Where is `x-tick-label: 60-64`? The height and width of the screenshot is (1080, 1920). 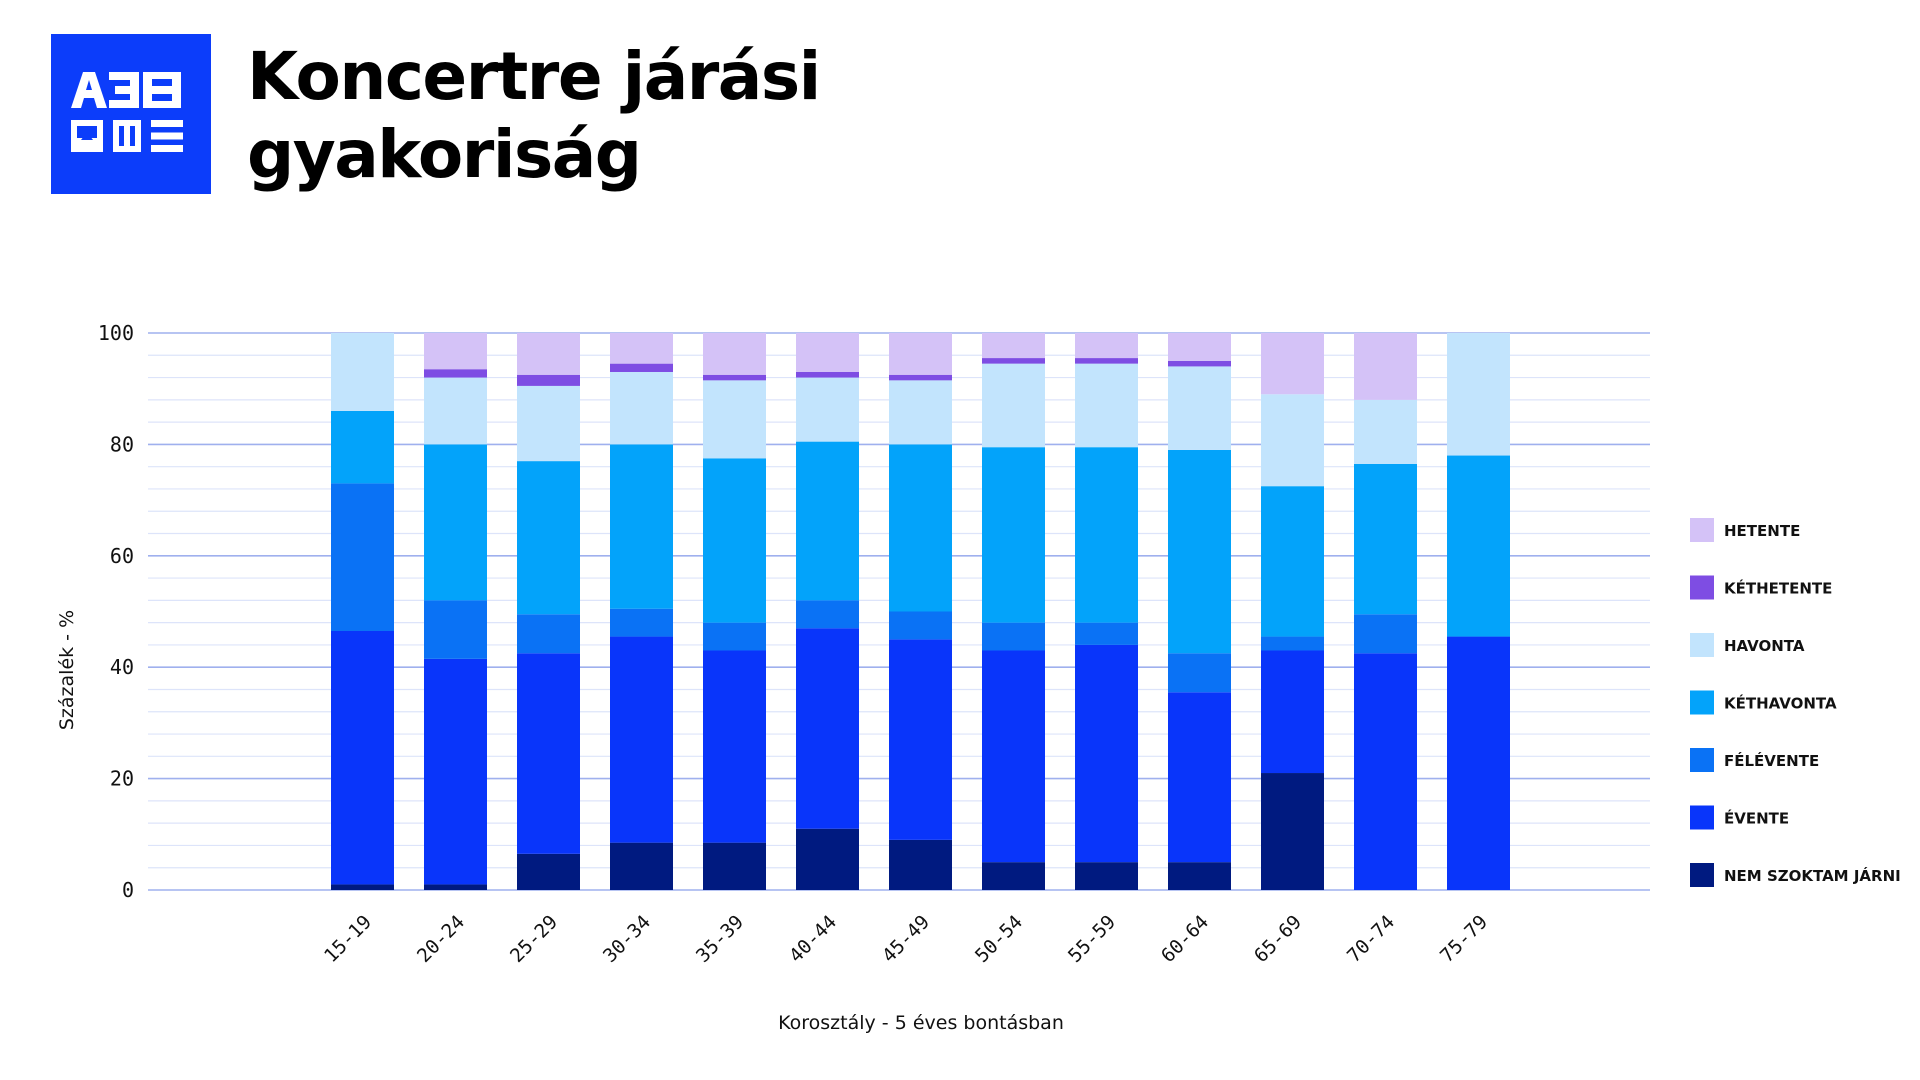
x-tick-label: 60-64 is located at coordinates (1185, 939).